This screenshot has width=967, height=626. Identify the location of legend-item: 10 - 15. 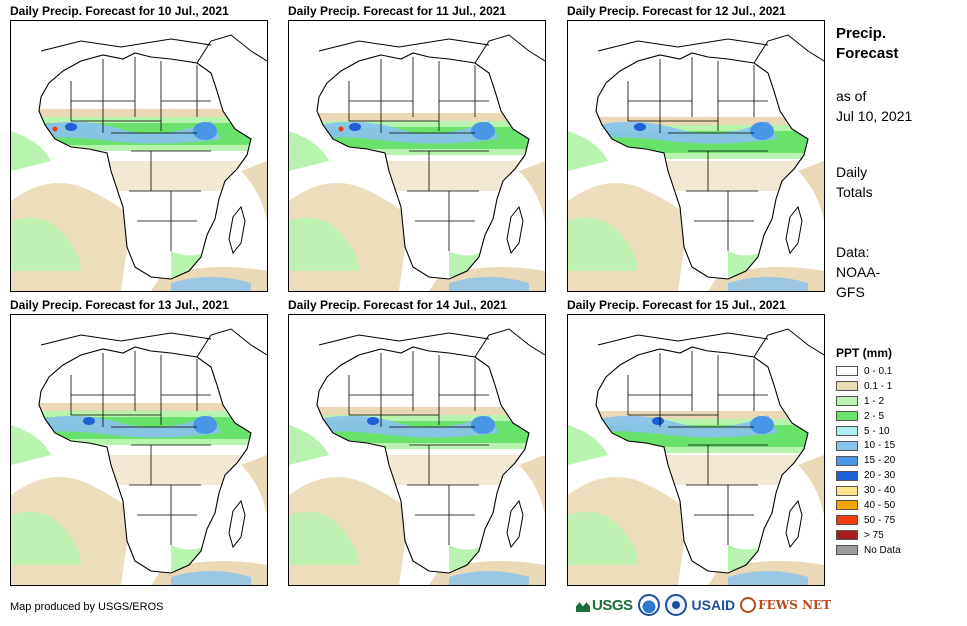
(868, 445).